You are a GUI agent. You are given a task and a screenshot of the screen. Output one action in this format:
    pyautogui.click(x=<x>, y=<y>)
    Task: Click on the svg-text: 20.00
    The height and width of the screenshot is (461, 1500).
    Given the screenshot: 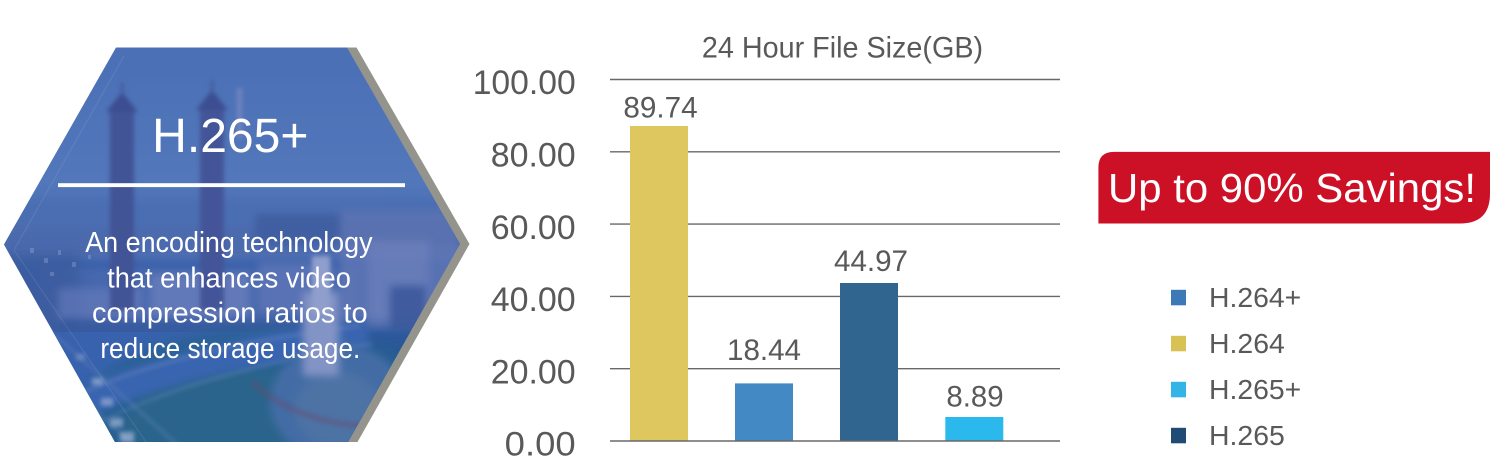 What is the action you would take?
    pyautogui.click(x=533, y=372)
    